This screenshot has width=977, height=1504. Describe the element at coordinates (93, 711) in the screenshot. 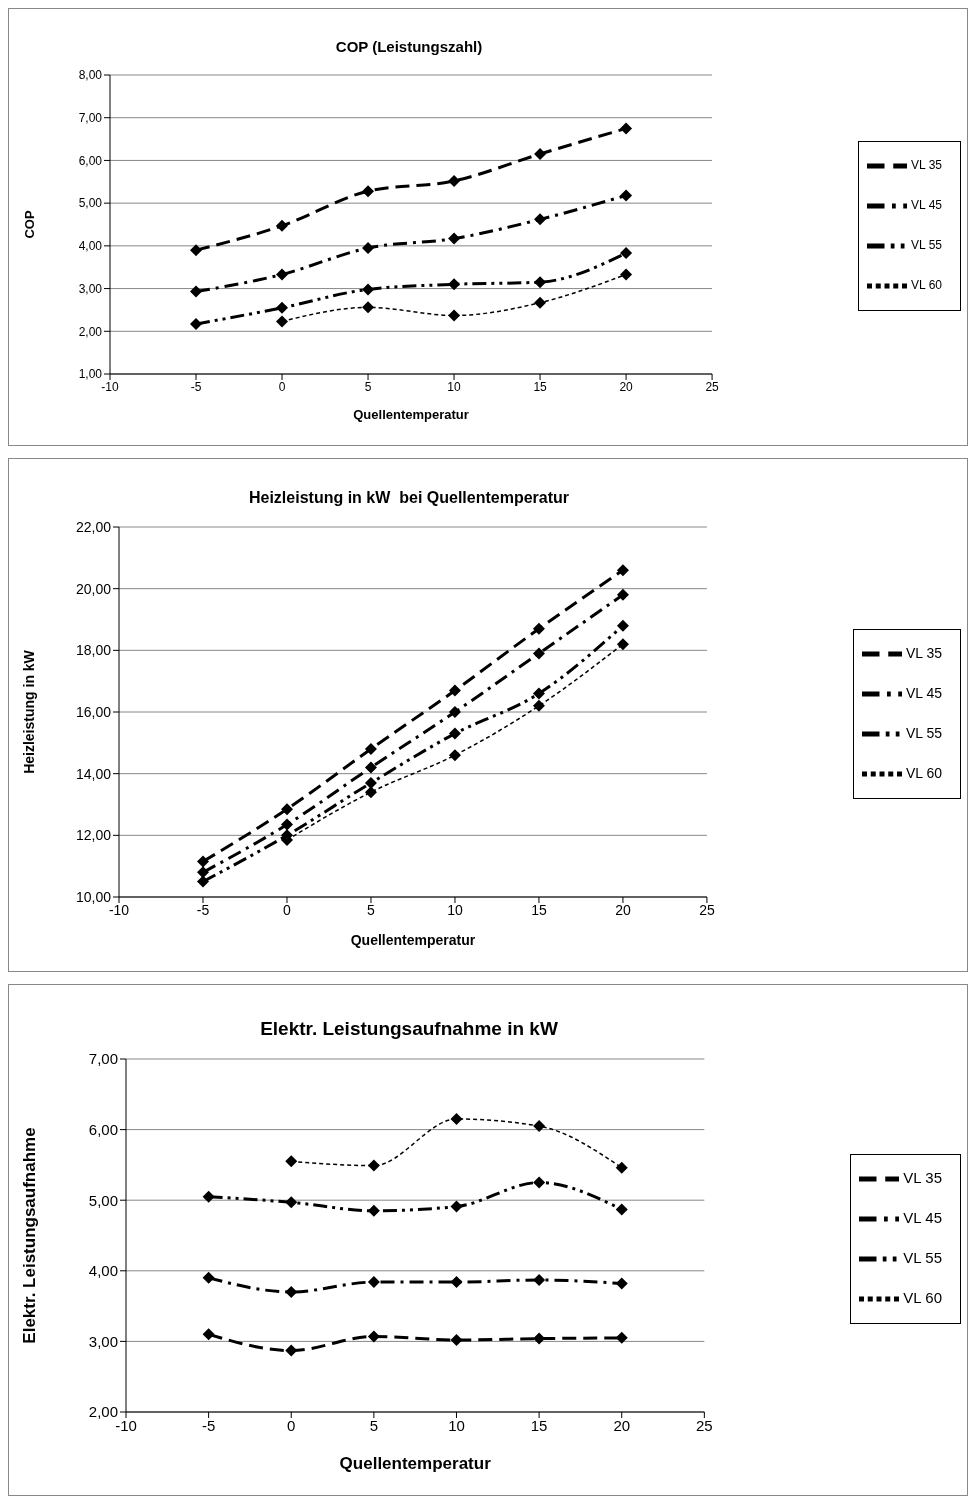

I see `y-tick-label: 16,00` at that location.